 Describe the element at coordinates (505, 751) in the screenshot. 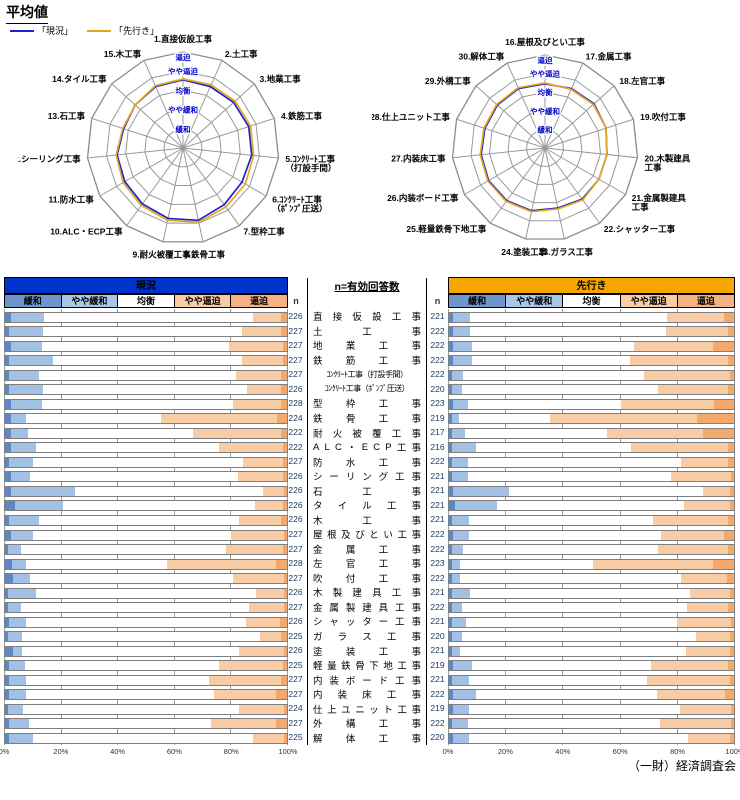

I see `axis-tick-label: 20%` at that location.